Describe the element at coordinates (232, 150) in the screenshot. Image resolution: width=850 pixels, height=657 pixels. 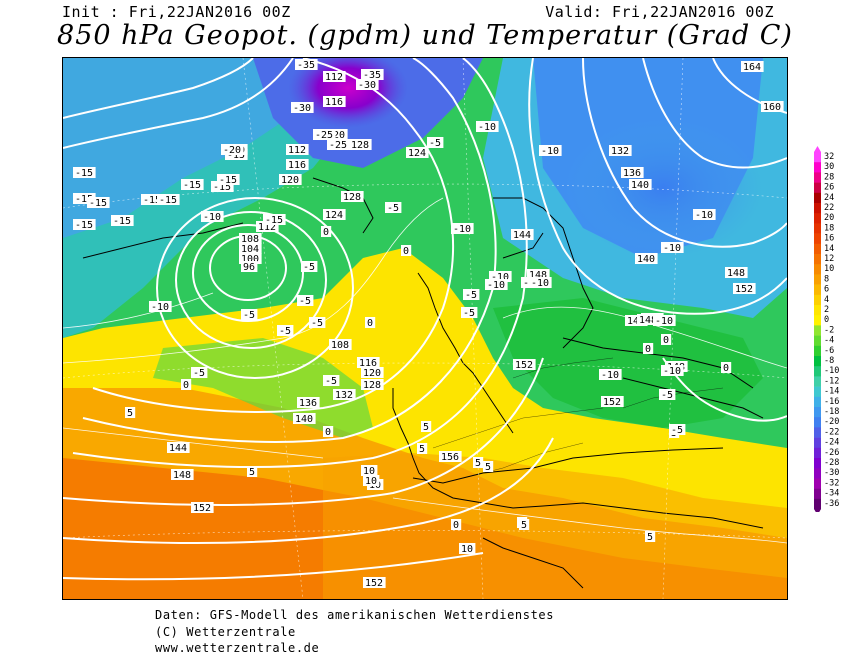
I see `temperature-label: -20` at that location.